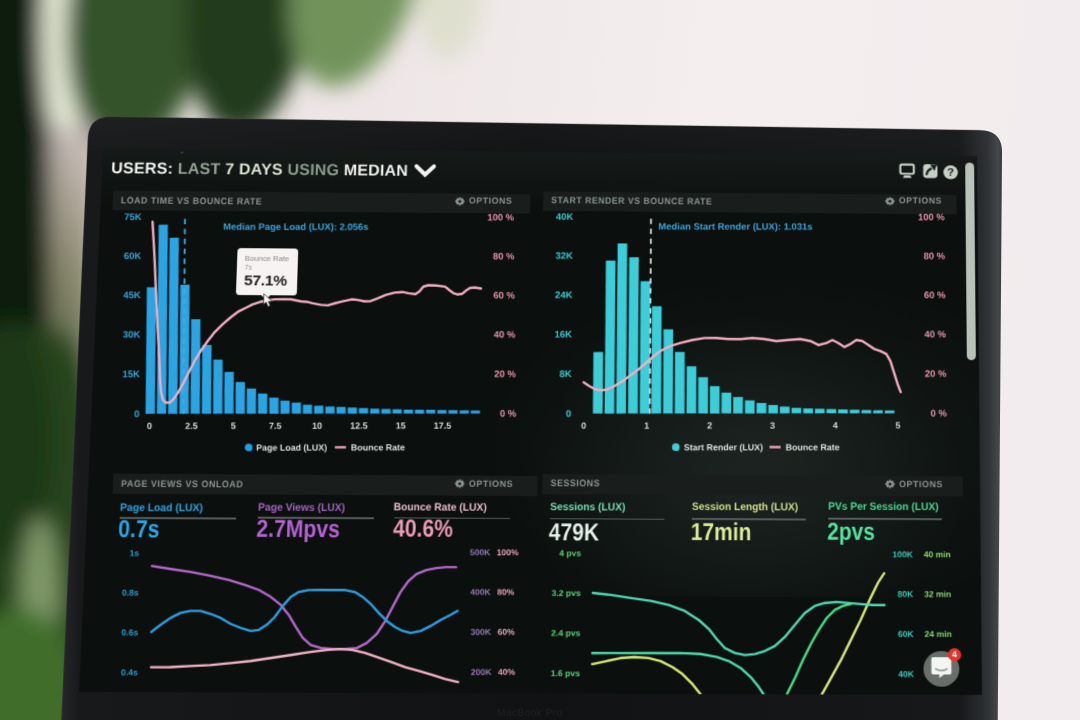 The image size is (1080, 720). Describe the element at coordinates (507, 671) in the screenshot. I see `svg-text: 40%` at that location.